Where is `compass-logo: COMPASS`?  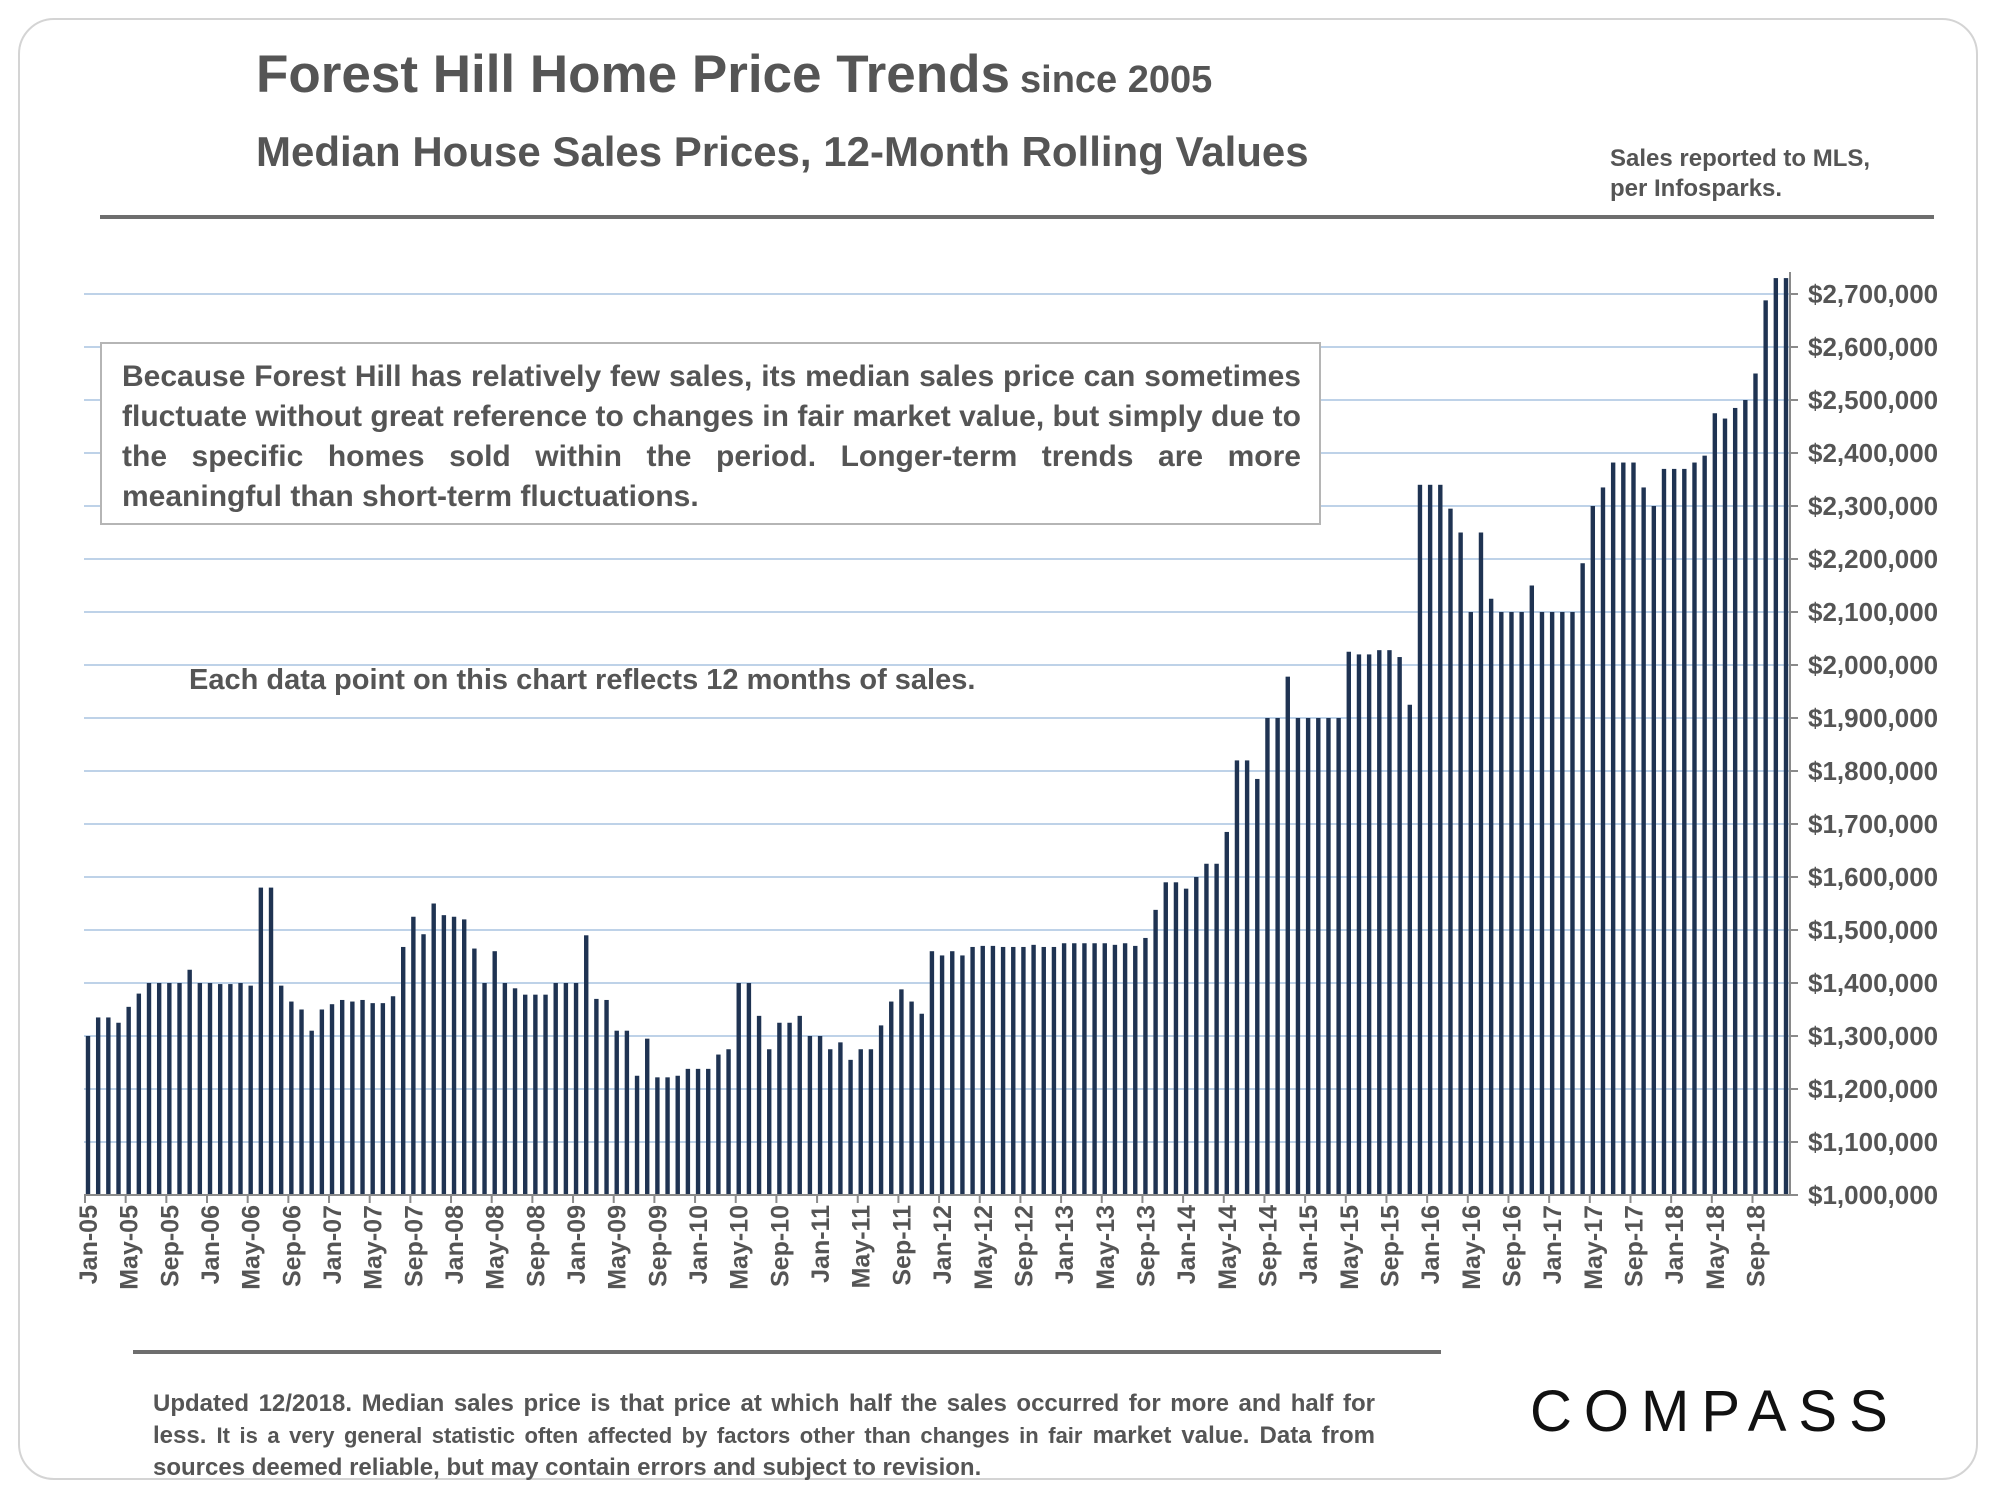
compass-logo: COMPASS is located at coordinates (1715, 1411).